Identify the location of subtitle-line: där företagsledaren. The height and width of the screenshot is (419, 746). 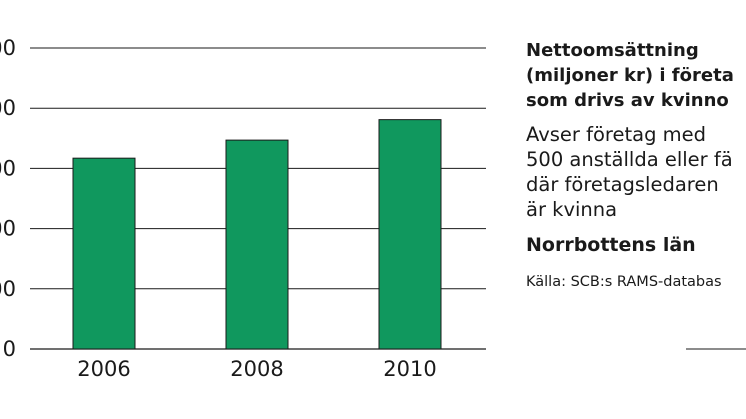
(622, 184).